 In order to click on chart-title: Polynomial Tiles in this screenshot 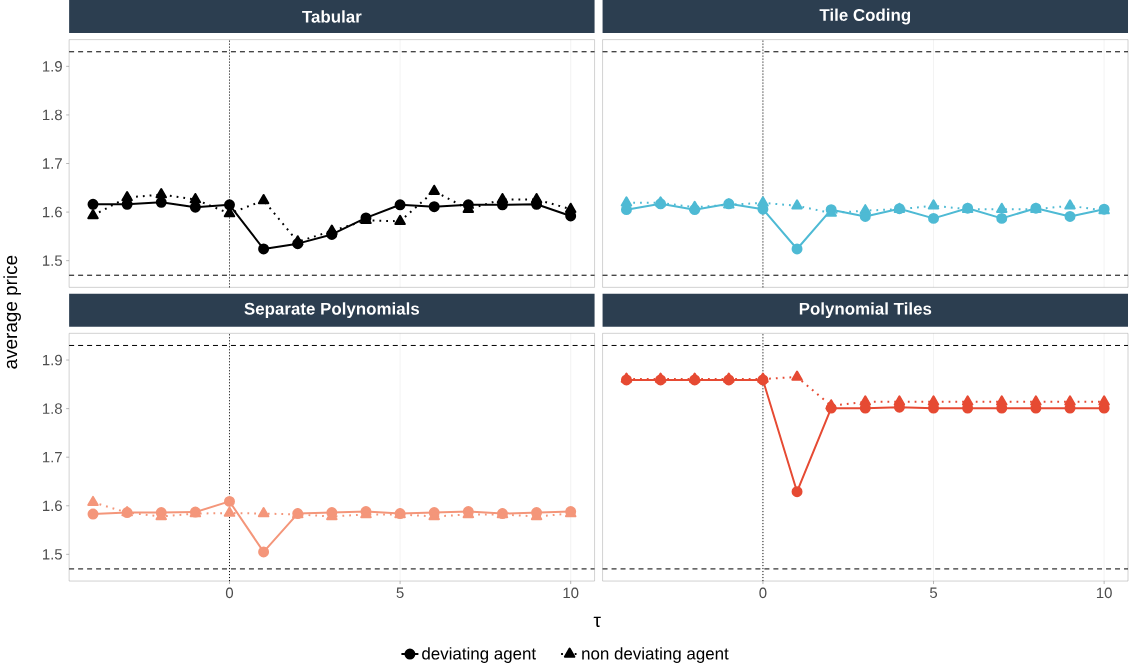, I will do `click(865, 310)`.